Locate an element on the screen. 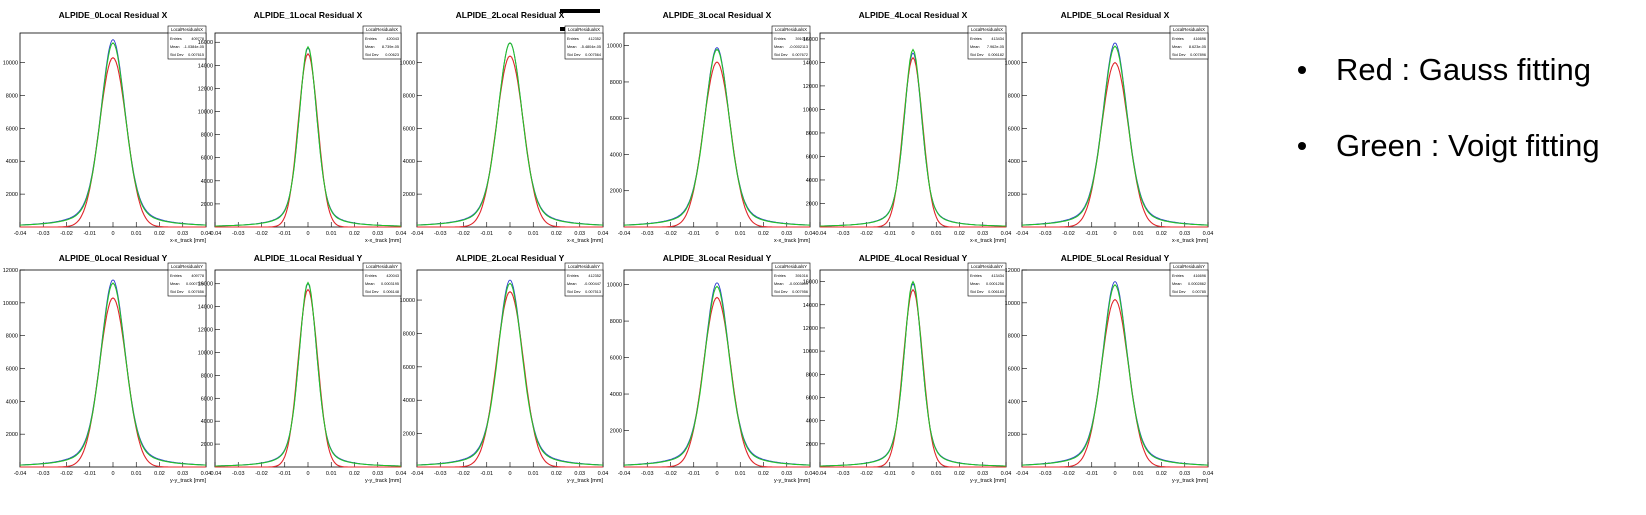 This screenshot has width=1646, height=515. stats-value: 0.007896 is located at coordinates (1198, 55).